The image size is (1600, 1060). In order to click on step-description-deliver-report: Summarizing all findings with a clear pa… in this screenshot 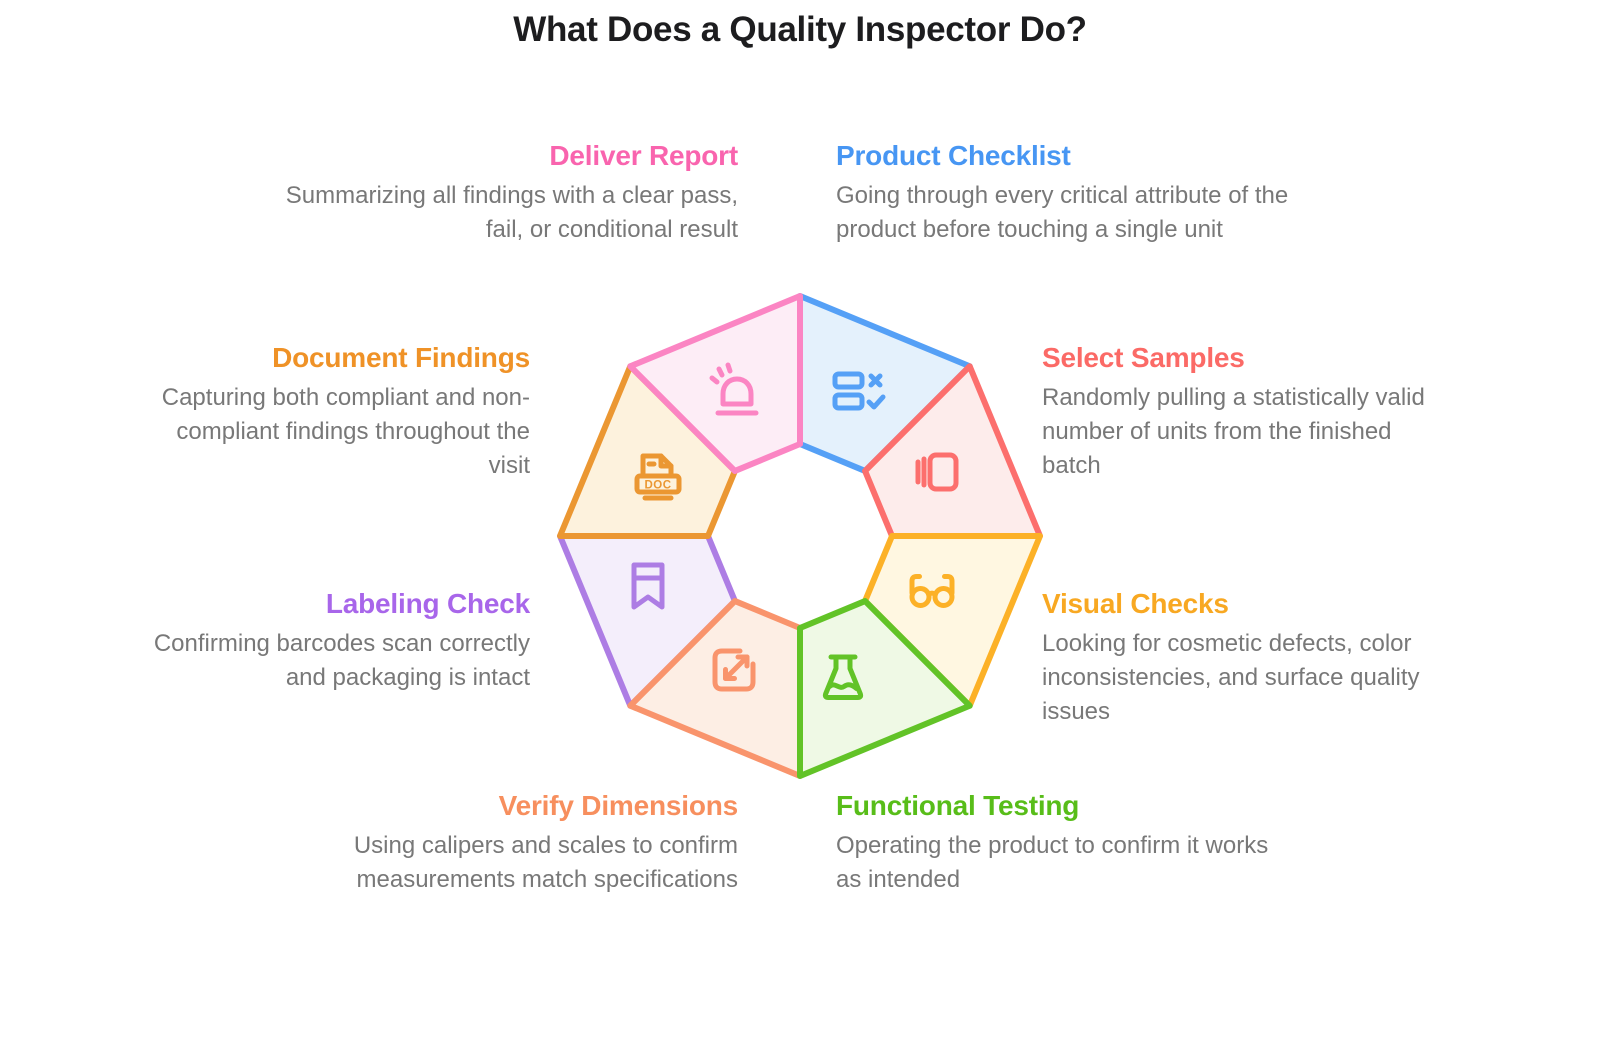, I will do `click(511, 212)`.